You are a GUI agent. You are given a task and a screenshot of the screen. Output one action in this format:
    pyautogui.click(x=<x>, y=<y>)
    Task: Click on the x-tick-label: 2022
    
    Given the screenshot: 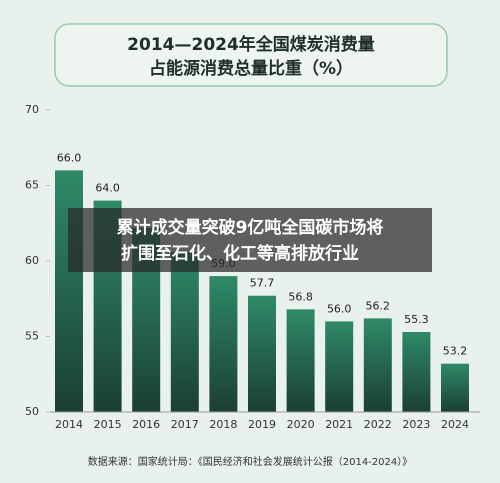 What is the action you would take?
    pyautogui.click(x=378, y=424)
    